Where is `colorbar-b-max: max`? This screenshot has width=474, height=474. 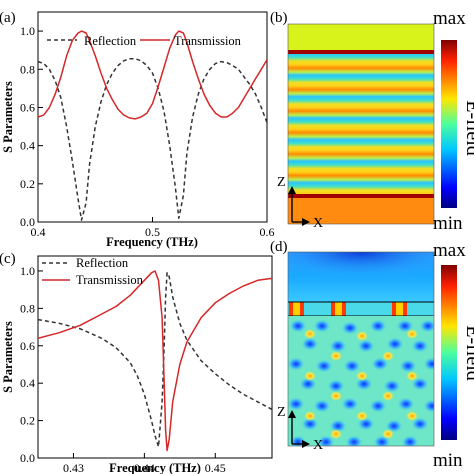 colorbar-b-max: max is located at coordinates (449, 18).